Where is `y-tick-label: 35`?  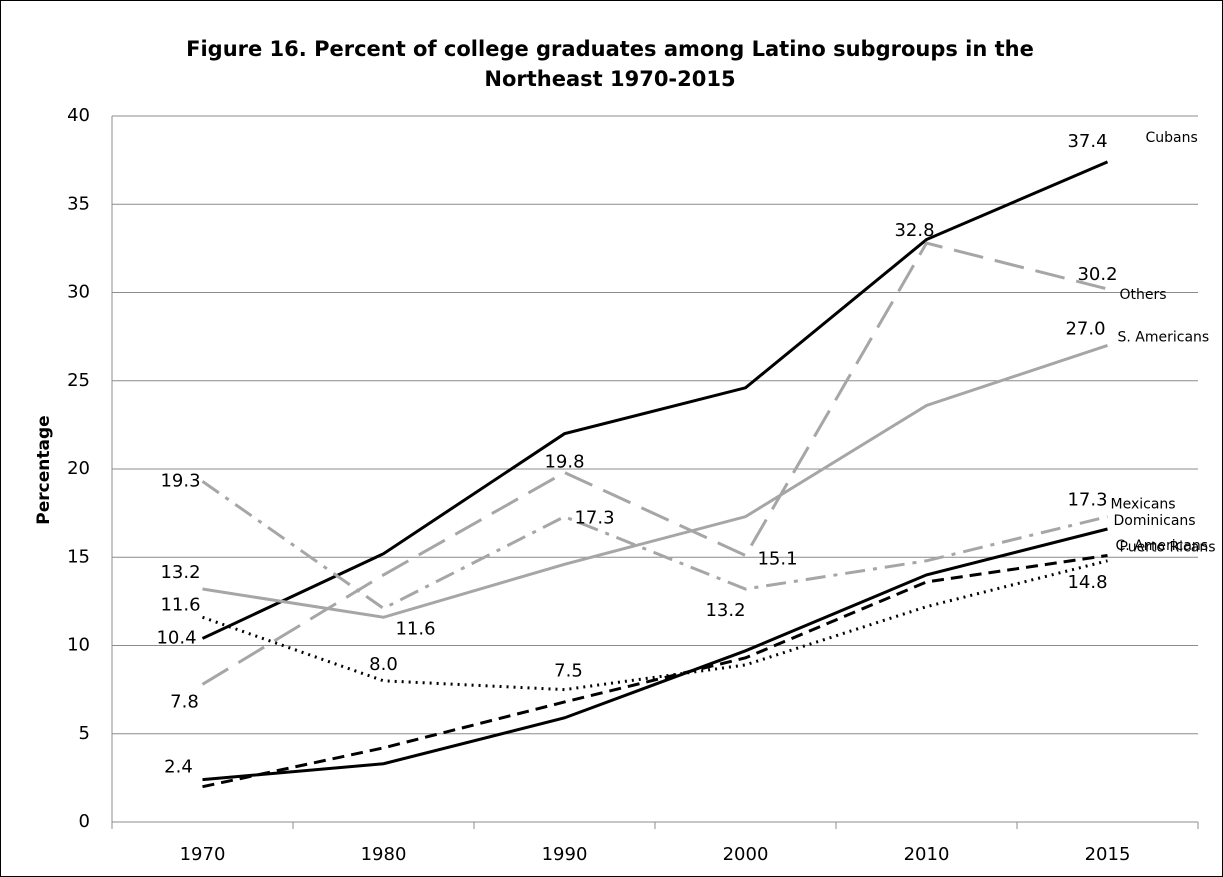 y-tick-label: 35 is located at coordinates (78, 203).